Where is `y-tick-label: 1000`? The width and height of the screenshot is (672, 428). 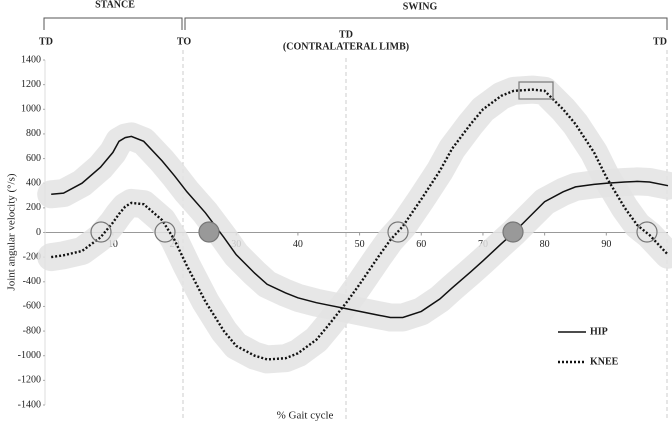 y-tick-label: 1000 is located at coordinates (31, 109).